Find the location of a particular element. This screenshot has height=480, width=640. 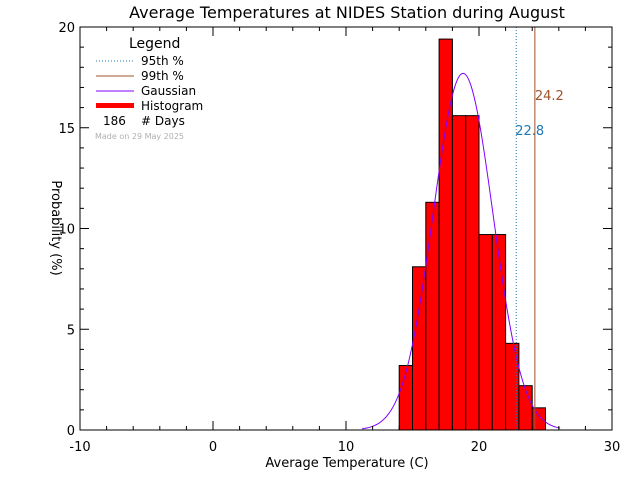

x-tick-label-3: 20 is located at coordinates (479, 447).